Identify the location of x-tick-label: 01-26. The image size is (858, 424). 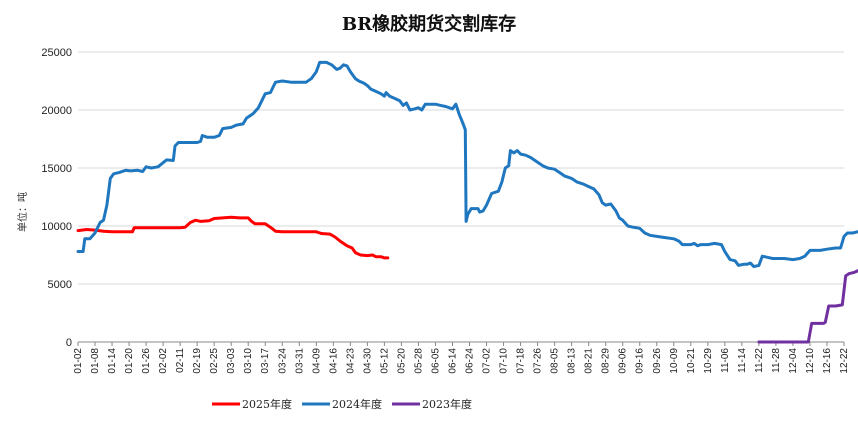
(146, 361).